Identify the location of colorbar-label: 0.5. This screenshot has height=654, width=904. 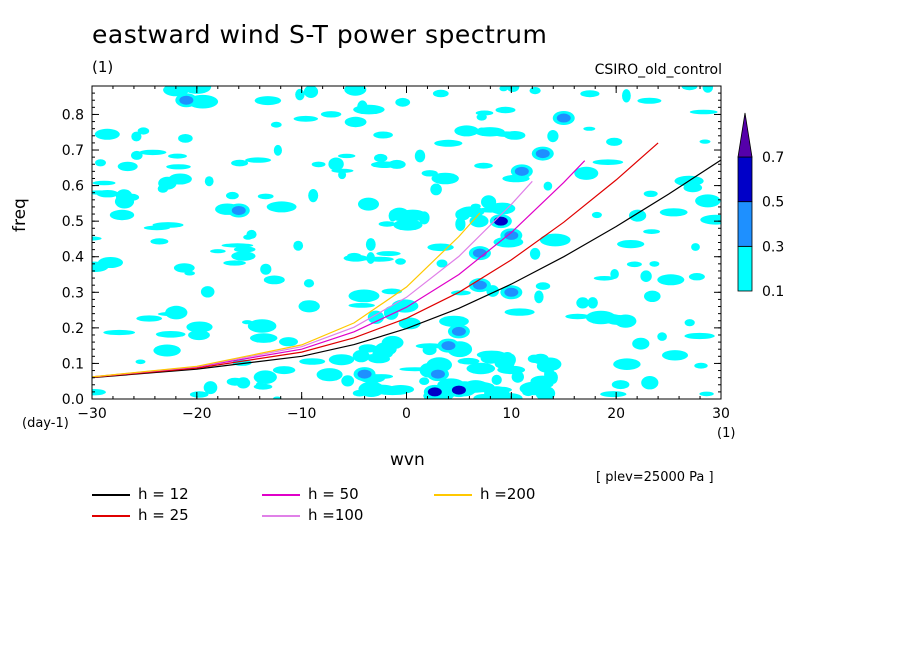
(773, 203).